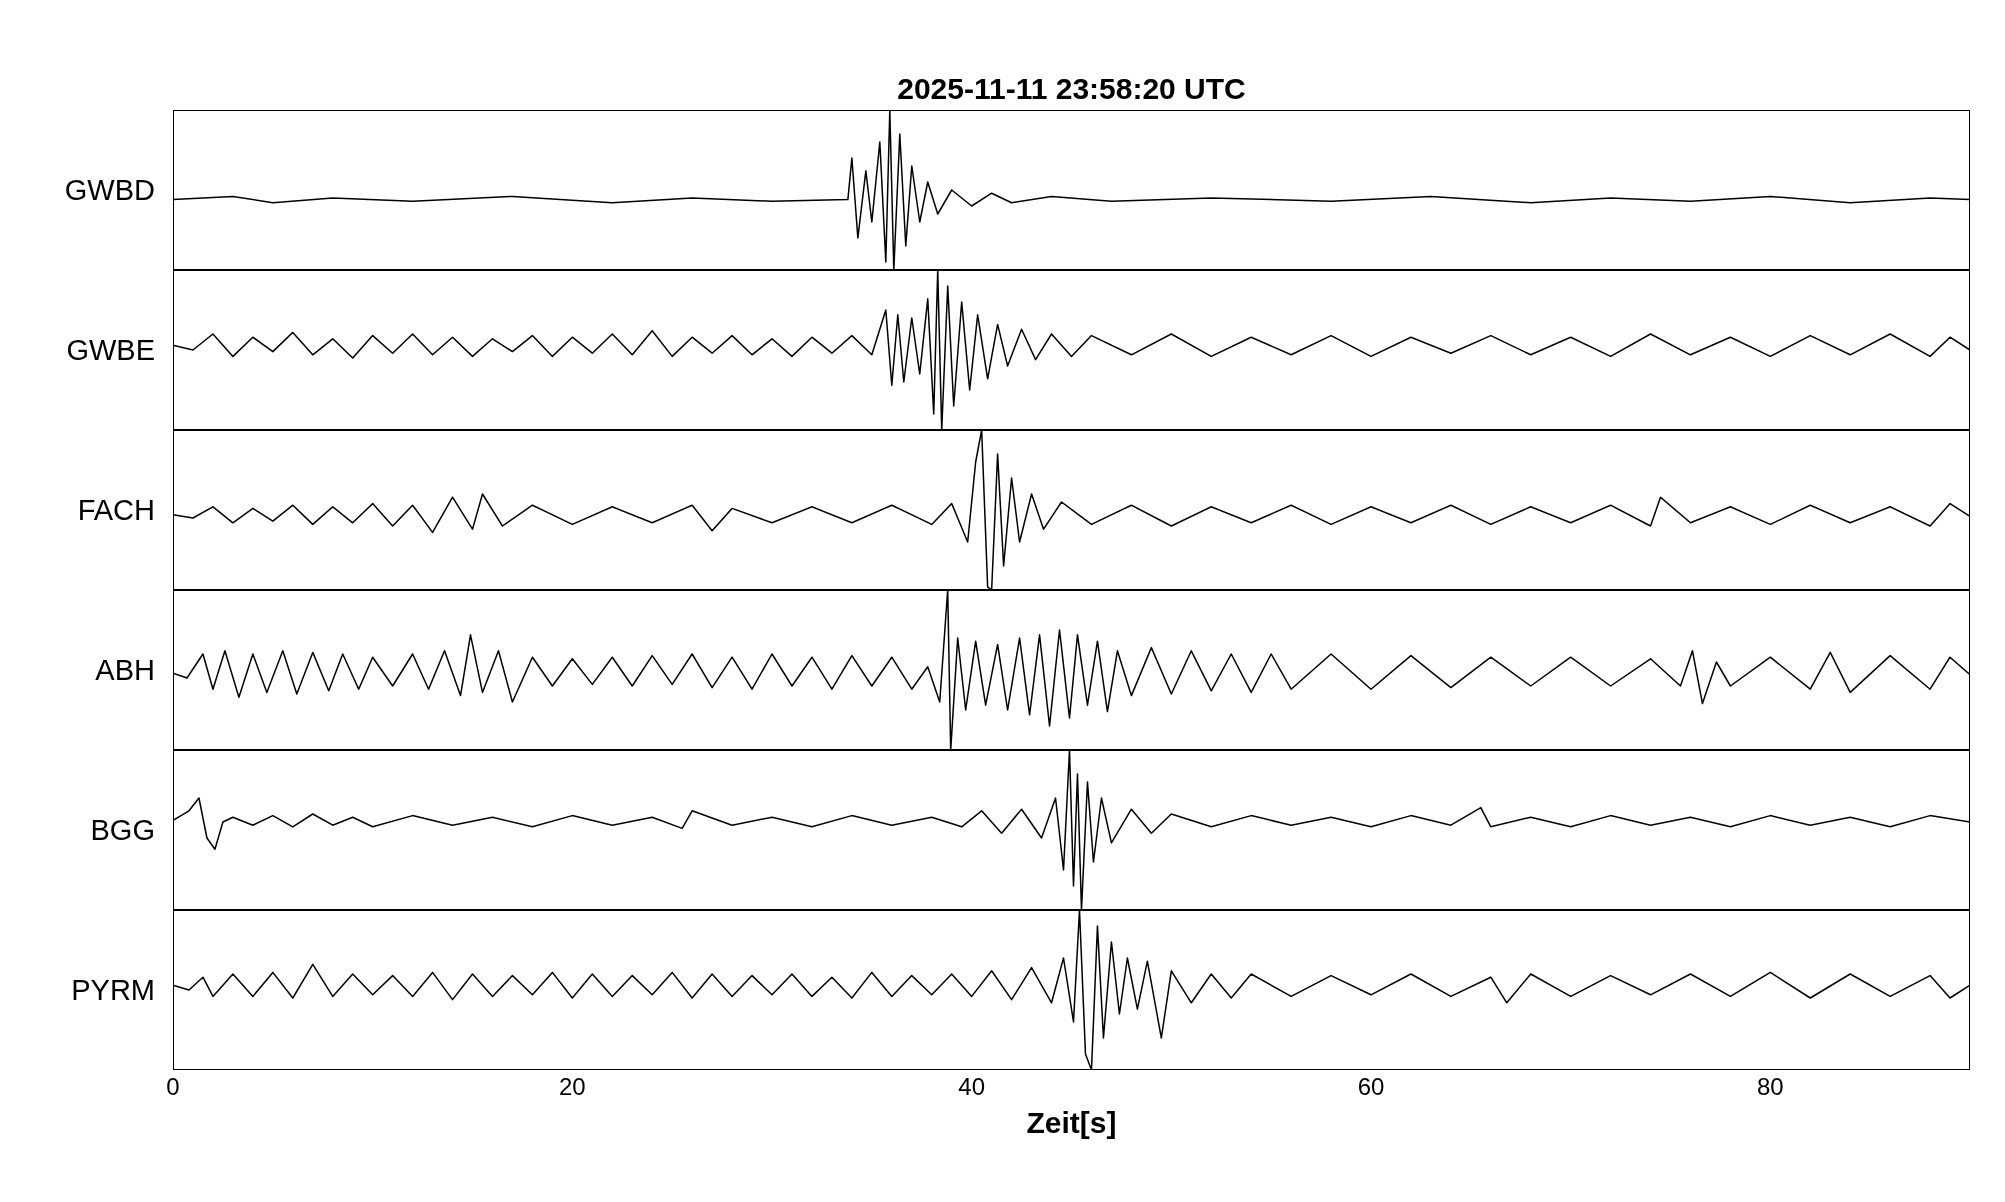 Image resolution: width=2005 pixels, height=1202 pixels. I want to click on y-axis-title: GWBE, so click(110, 350).